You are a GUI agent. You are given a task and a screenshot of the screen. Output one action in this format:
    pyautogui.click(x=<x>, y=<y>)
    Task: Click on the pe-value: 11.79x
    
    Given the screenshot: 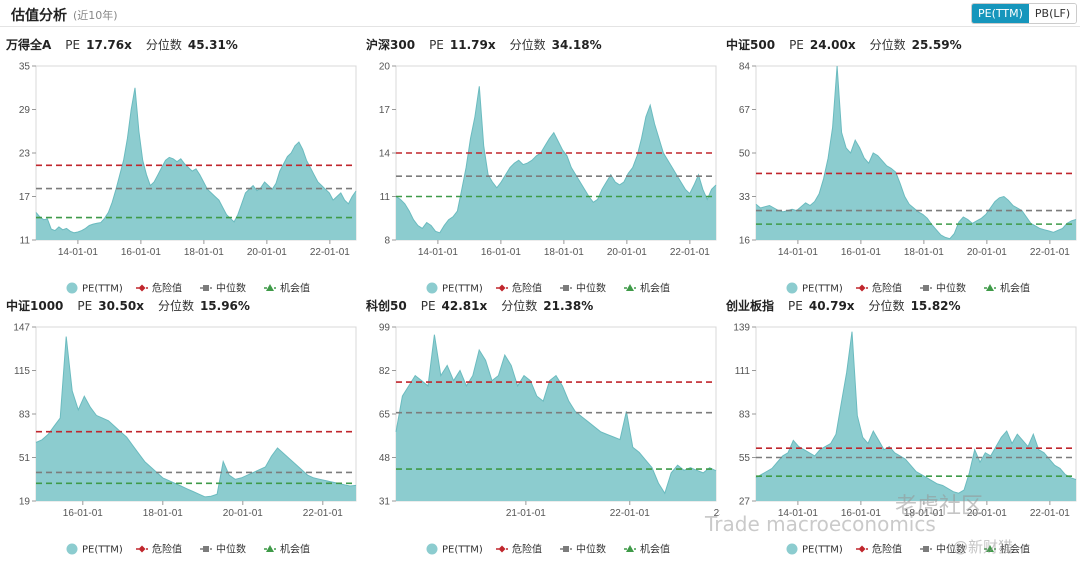 What is the action you would take?
    pyautogui.click(x=472, y=45)
    